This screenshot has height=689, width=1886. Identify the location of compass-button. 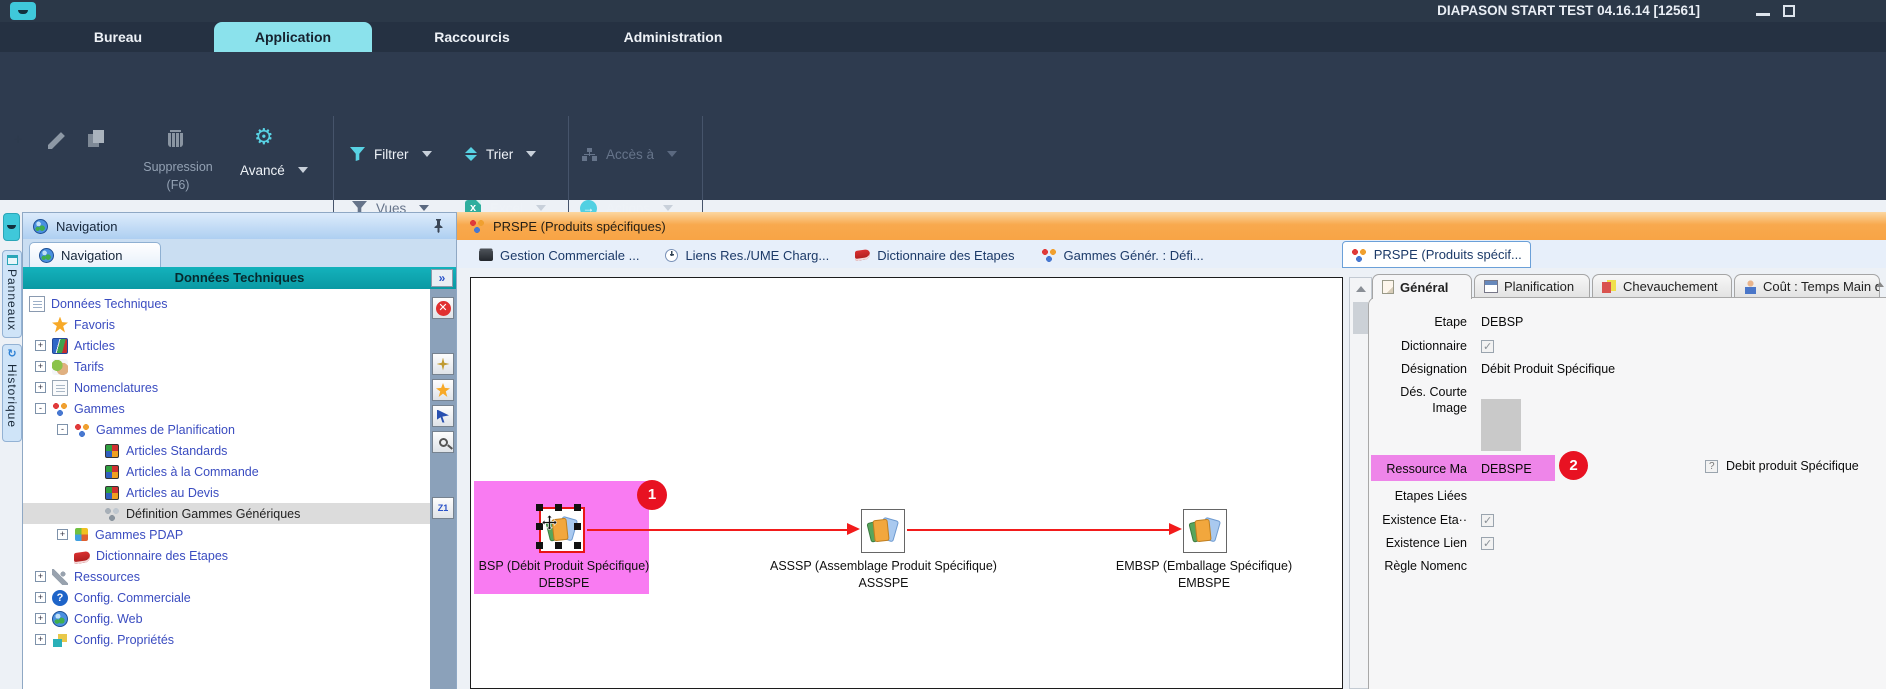
(443, 364).